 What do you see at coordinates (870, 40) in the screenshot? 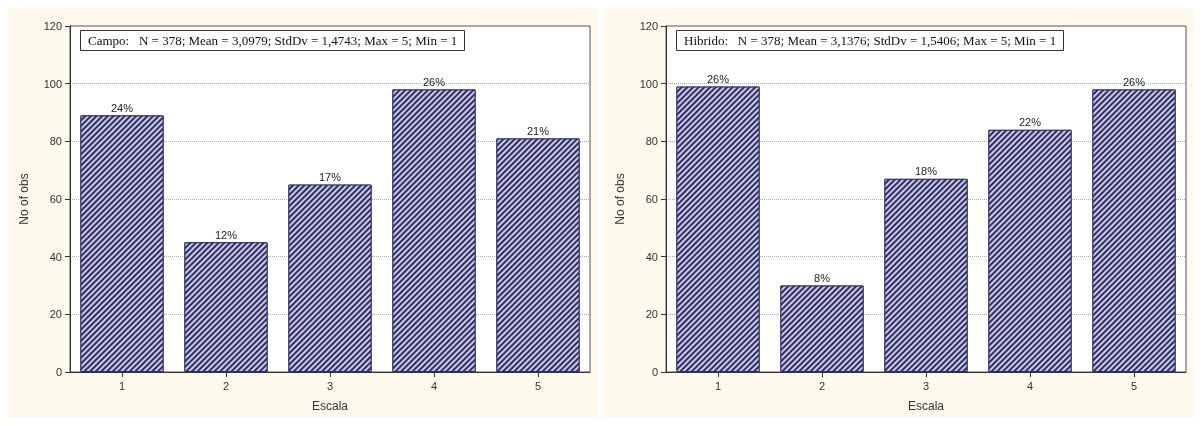
I see `text: Hibrido: N = 378; Mean = 3,1376; StdDv = 1,5406; Max = 5; Min = 1` at bounding box center [870, 40].